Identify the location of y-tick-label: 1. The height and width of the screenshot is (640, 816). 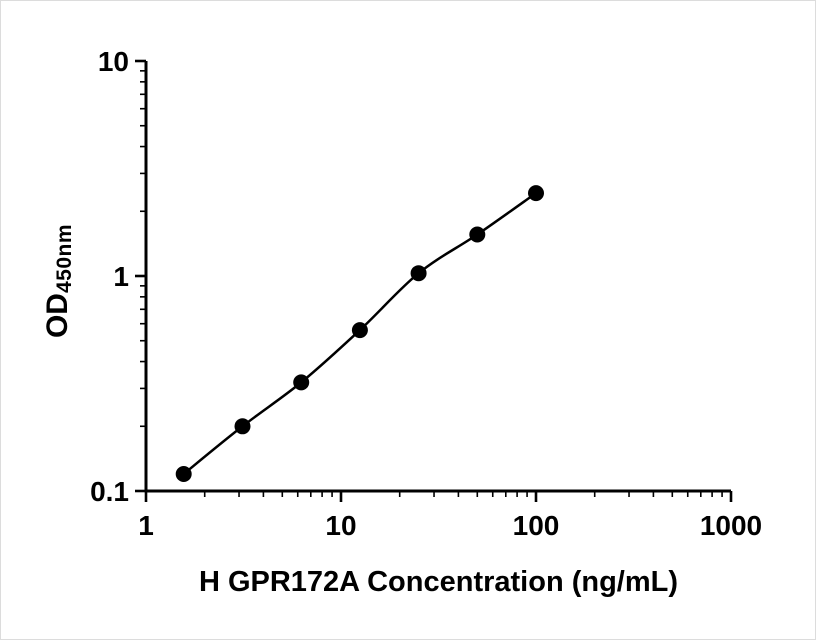
(121, 276).